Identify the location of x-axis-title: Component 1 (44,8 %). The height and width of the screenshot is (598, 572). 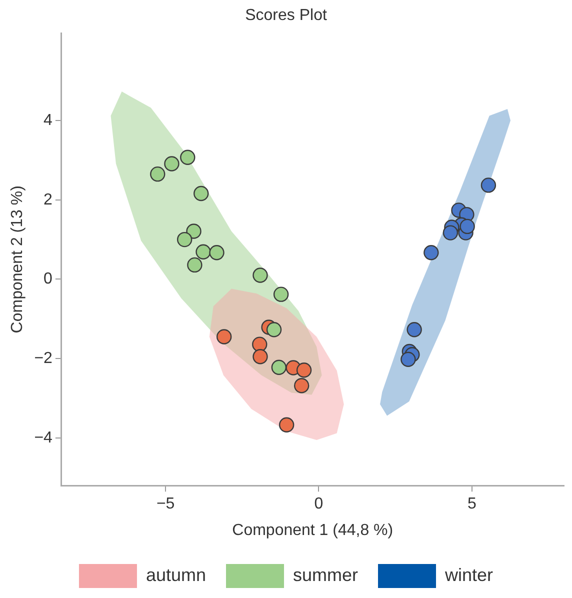
(313, 530).